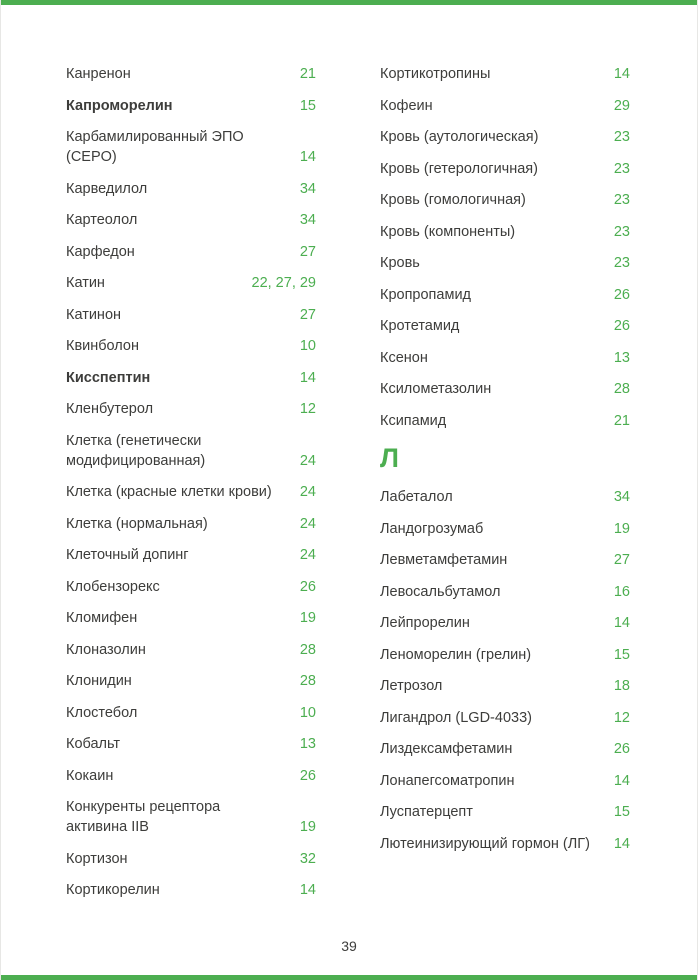 The width and height of the screenshot is (698, 980). What do you see at coordinates (94, 314) in the screenshot?
I see `entry-term: Катинон` at bounding box center [94, 314].